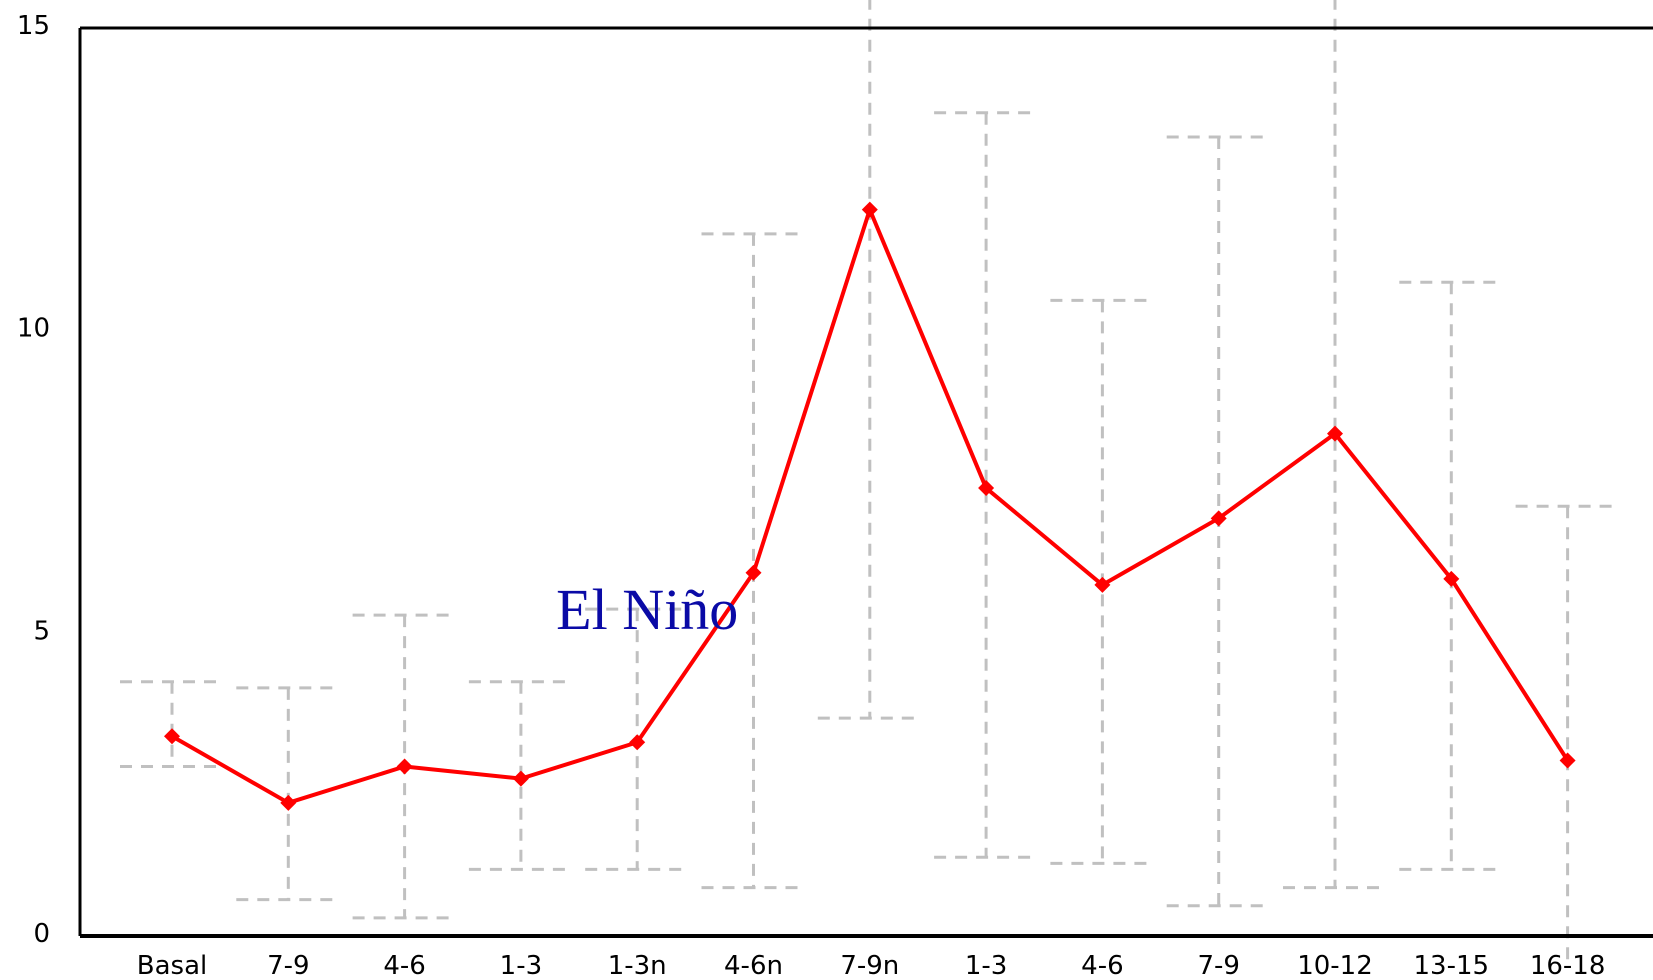  I want to click on x-tick-label-1: 7-9, so click(288, 965).